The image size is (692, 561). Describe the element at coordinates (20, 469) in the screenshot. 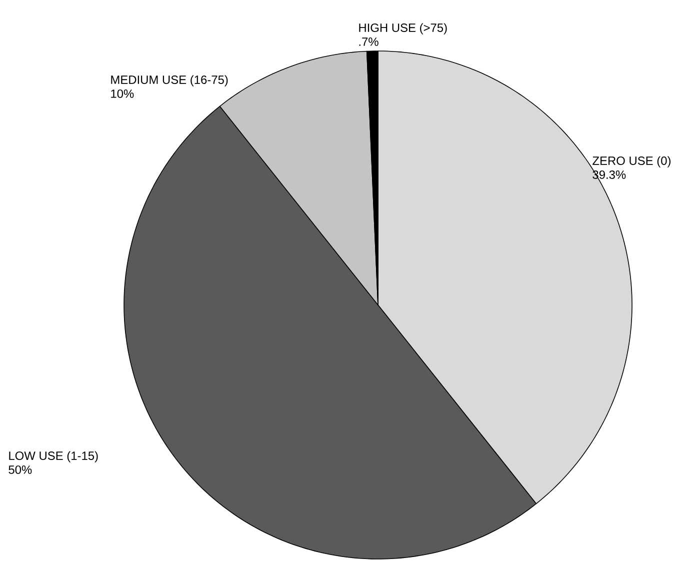

I see `data-label: 50%` at that location.